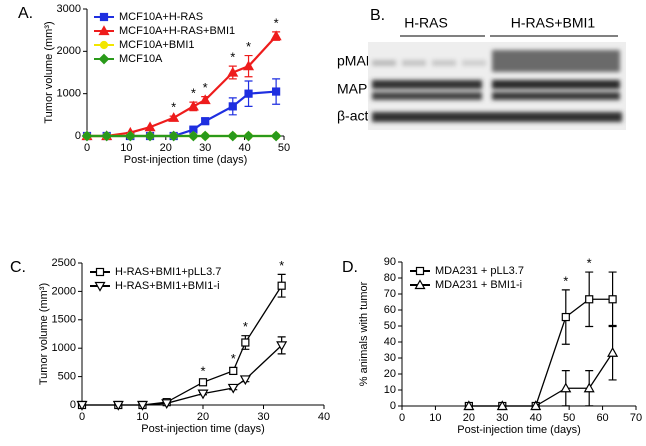 The height and width of the screenshot is (446, 646). I want to click on legend-label: H-RAS+BMI1+BMI1-i, so click(167, 286).